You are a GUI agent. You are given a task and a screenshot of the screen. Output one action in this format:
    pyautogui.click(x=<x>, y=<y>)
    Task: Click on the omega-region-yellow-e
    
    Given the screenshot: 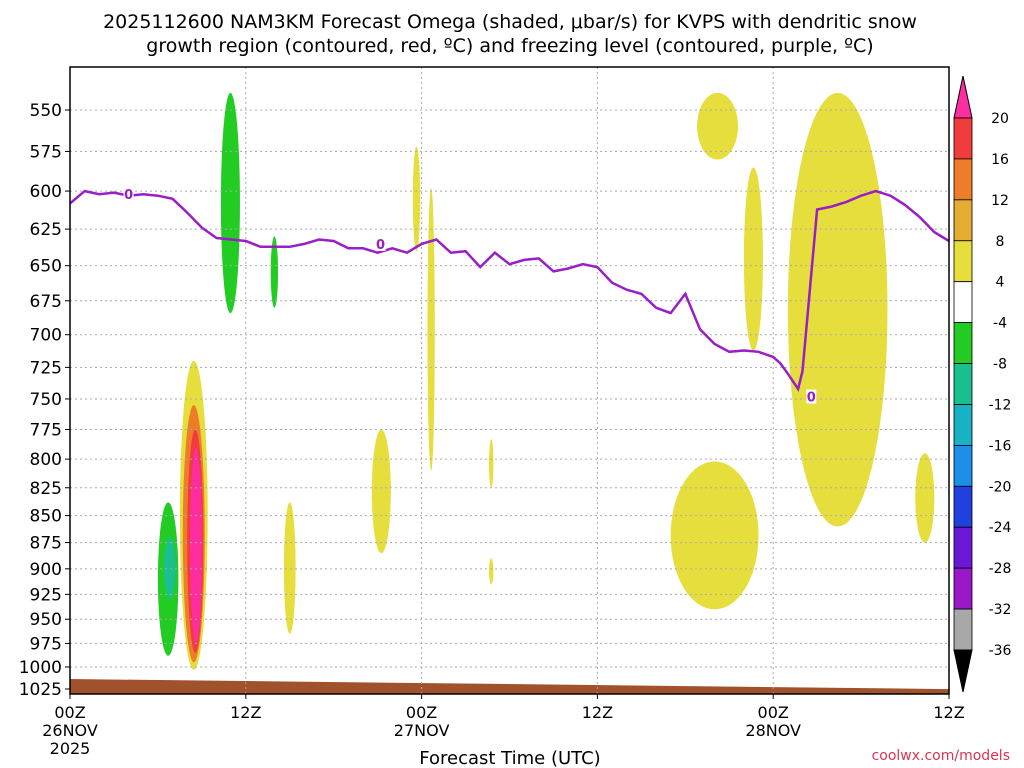 What is the action you would take?
    pyautogui.click(x=431, y=329)
    